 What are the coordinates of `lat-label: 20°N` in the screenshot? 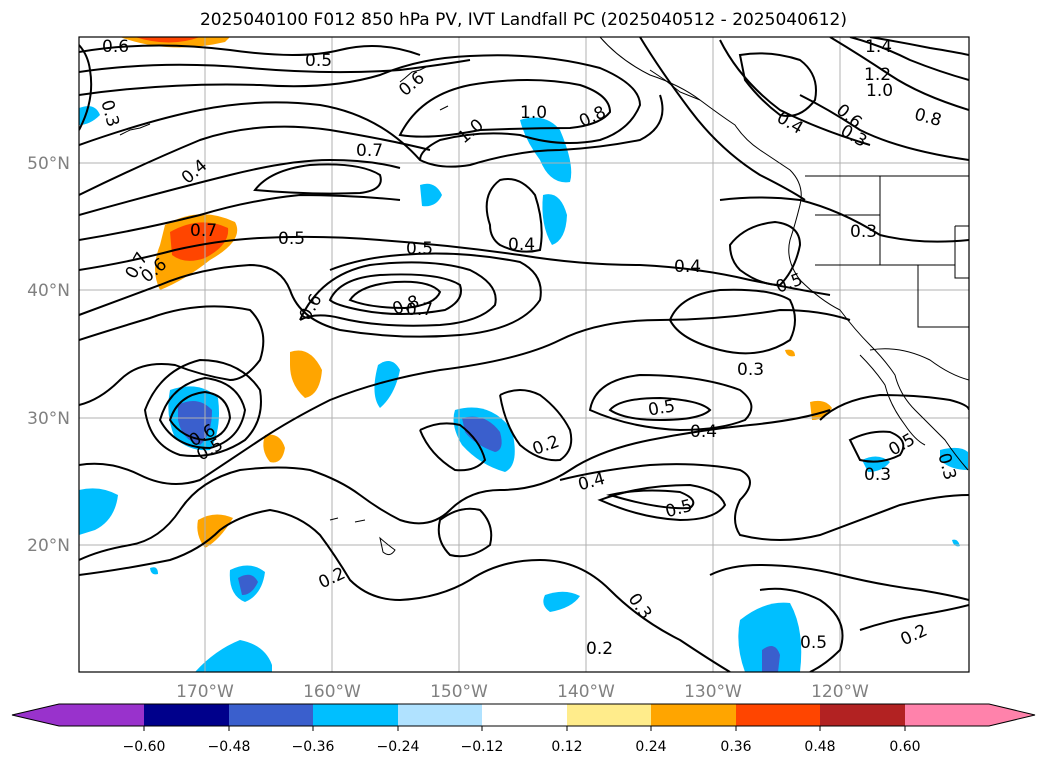 It's located at (48, 546).